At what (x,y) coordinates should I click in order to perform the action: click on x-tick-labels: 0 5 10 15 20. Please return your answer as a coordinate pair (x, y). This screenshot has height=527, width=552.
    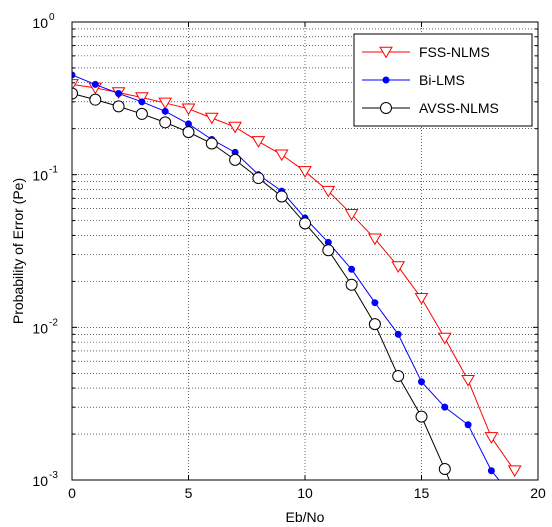
    Looking at the image, I should click on (307, 493).